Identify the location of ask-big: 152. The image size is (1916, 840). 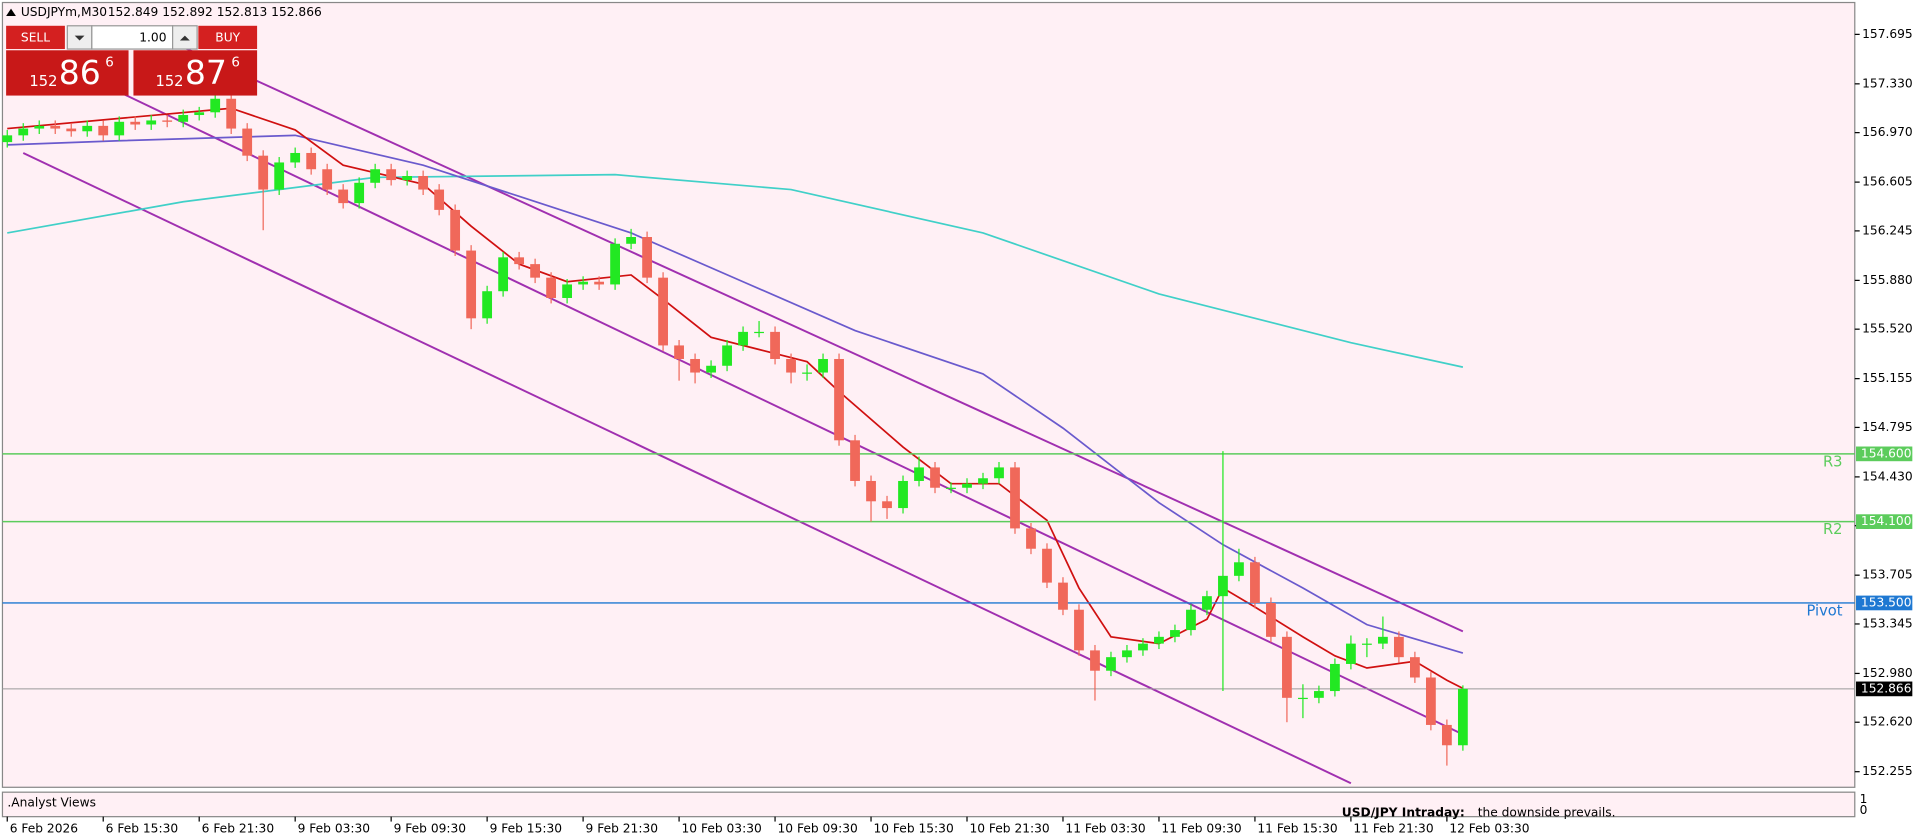
(169, 81).